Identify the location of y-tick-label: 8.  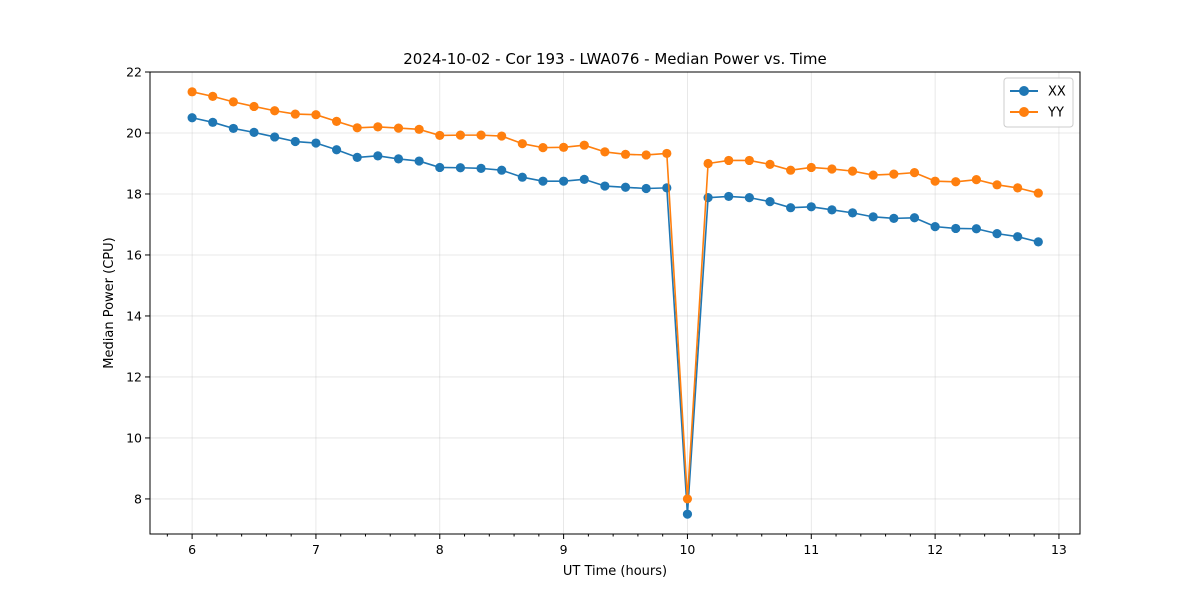
(138, 498).